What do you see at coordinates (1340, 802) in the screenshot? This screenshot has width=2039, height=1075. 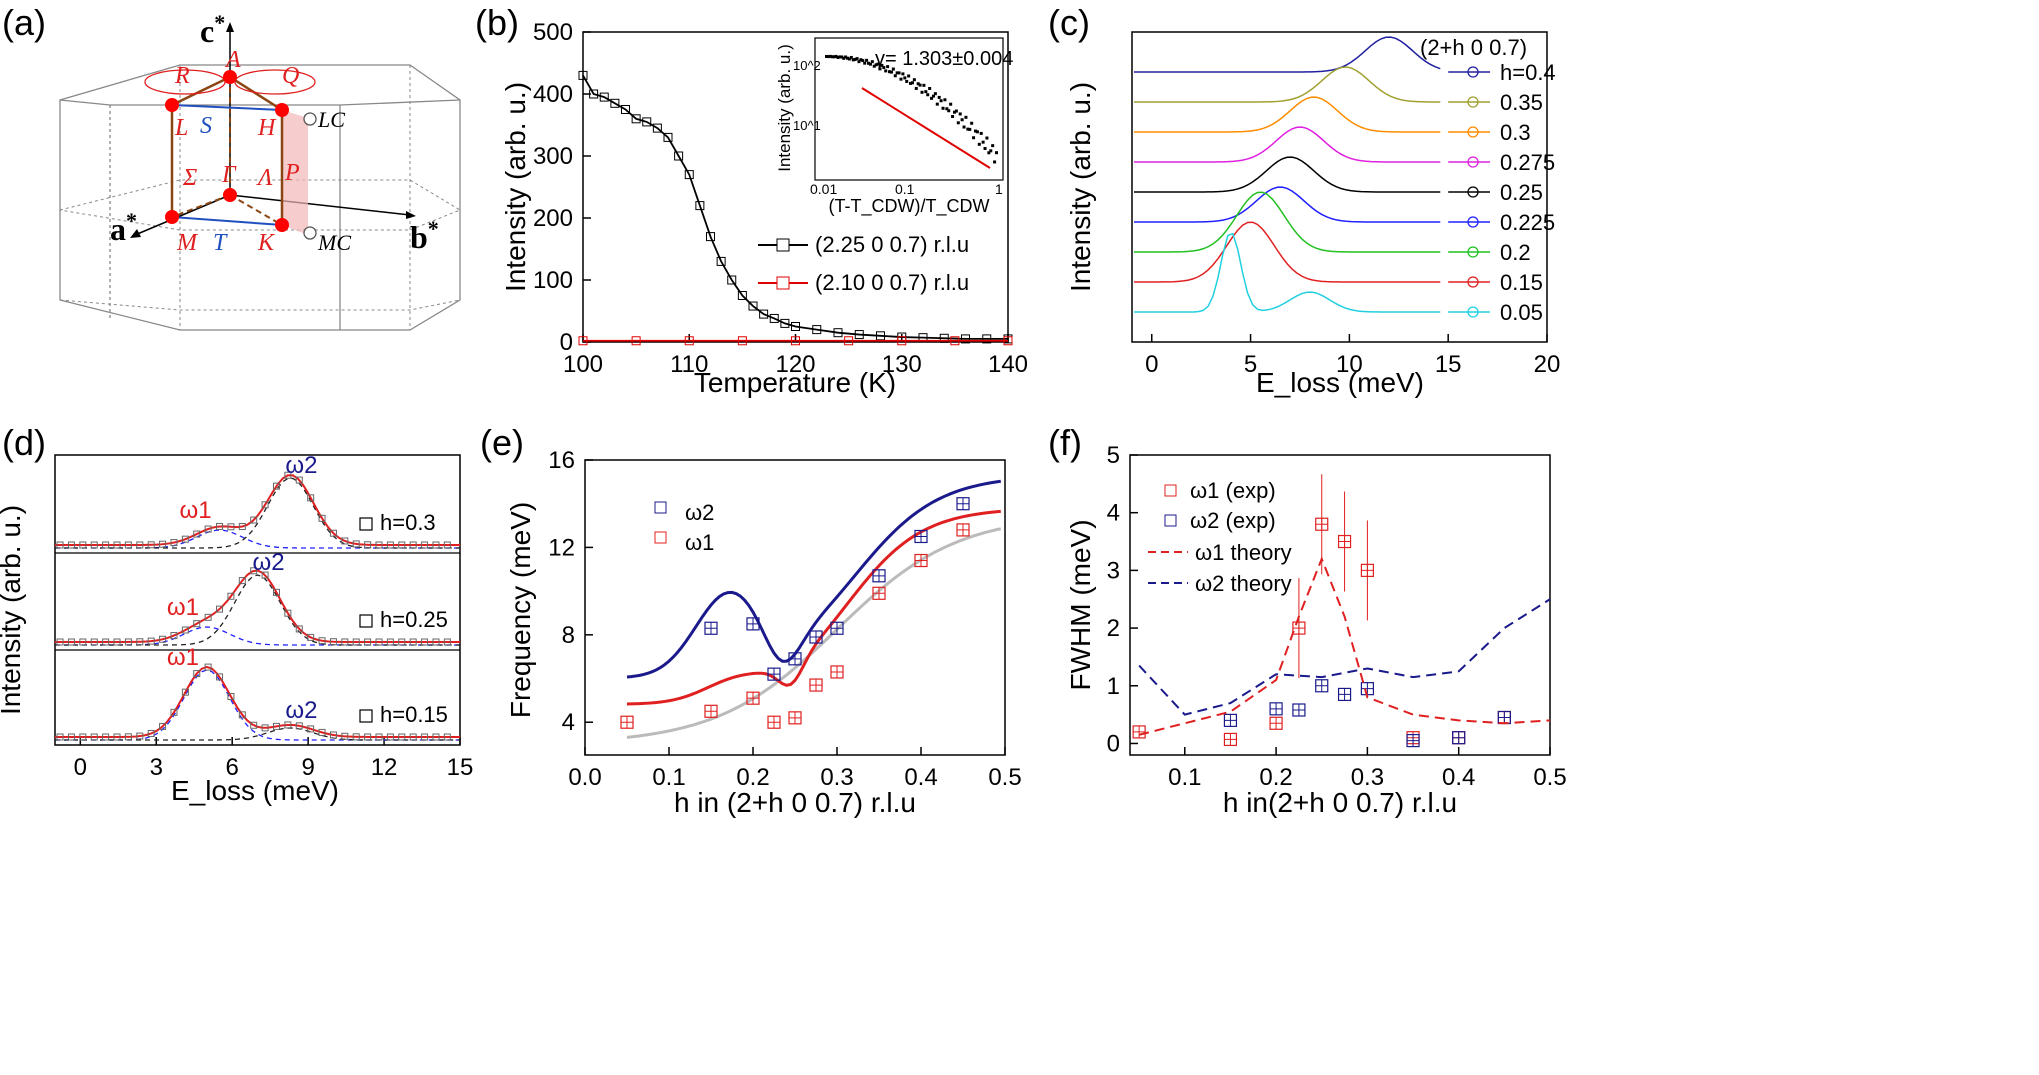 I see `panel-f-xlabel: h in(2+h 0 0.7) r.l.u` at bounding box center [1340, 802].